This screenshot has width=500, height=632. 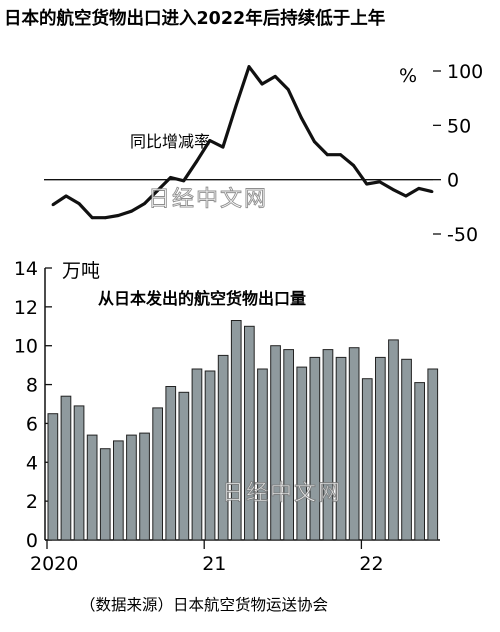 I want to click on bar-y-tick-label: 6, so click(x=32, y=424).